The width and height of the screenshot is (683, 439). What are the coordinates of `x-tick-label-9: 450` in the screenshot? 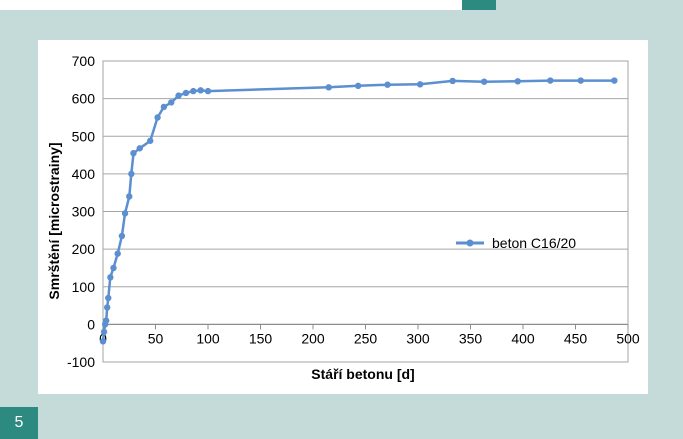 It's located at (576, 338).